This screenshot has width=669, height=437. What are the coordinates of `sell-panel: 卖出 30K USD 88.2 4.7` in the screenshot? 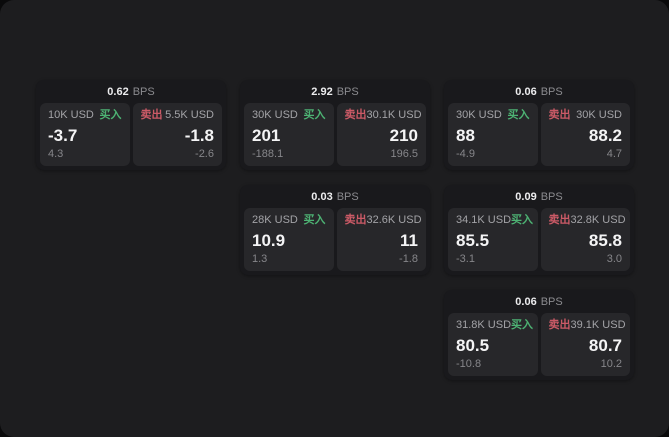 It's located at (585, 134).